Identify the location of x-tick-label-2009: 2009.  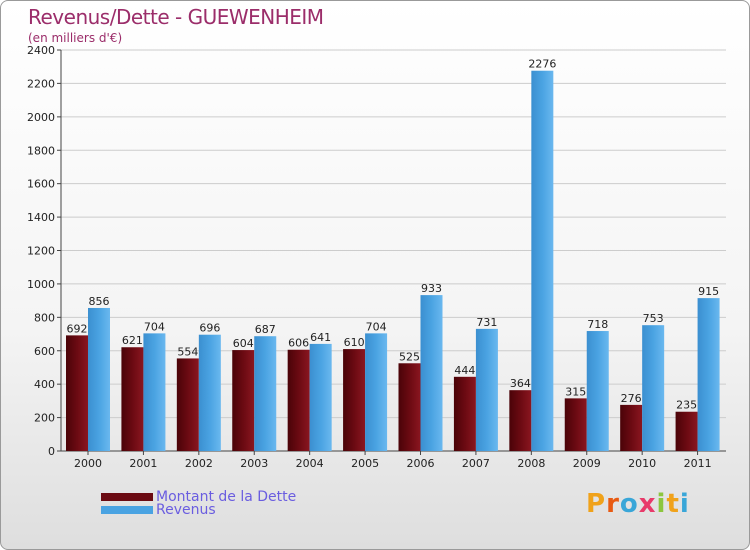
(587, 463).